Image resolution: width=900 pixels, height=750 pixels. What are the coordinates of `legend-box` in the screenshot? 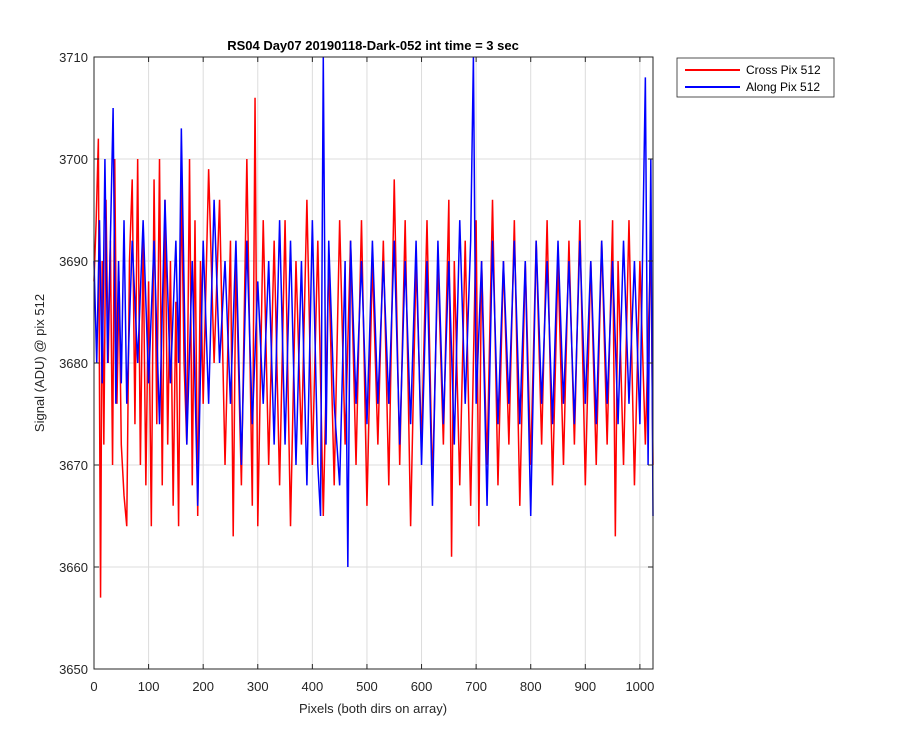 It's located at (755, 77).